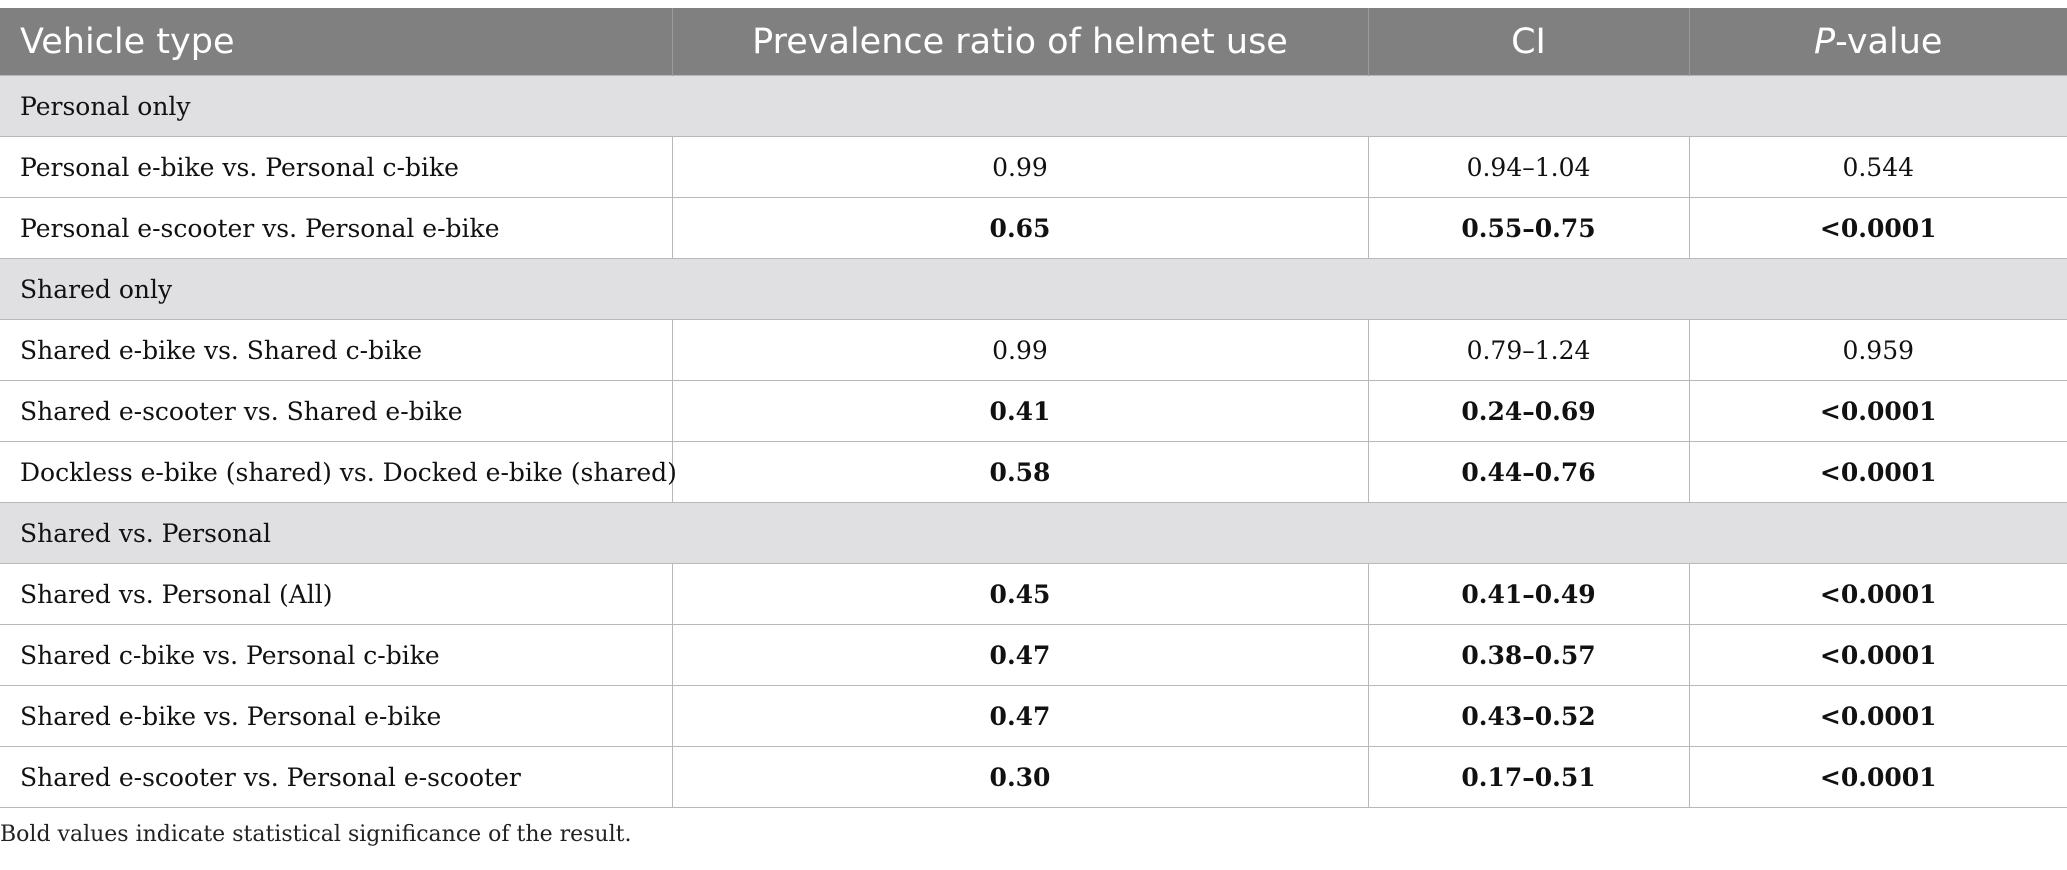 The height and width of the screenshot is (870, 2067). I want to click on header-prevalence-ratio: Prevalence ratio of helmet use, so click(1020, 42).